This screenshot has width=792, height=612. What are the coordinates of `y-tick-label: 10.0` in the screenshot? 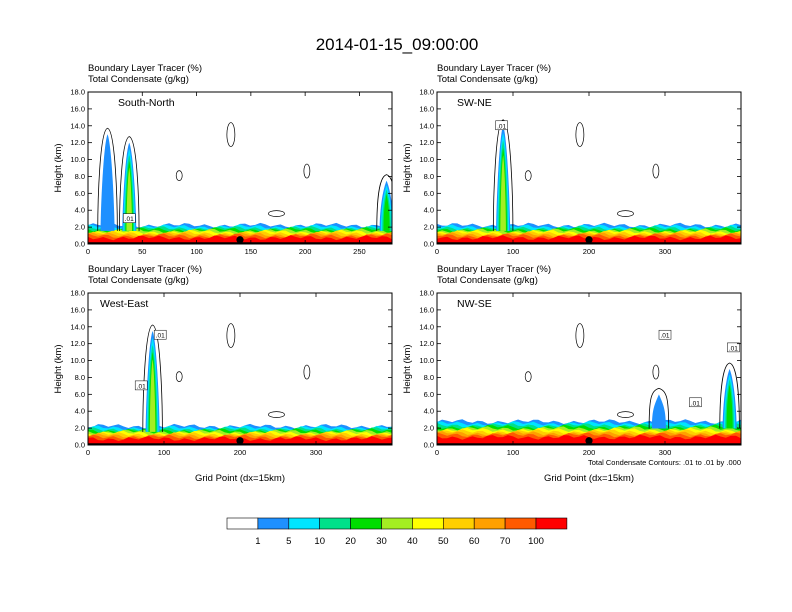 It's located at (426, 360).